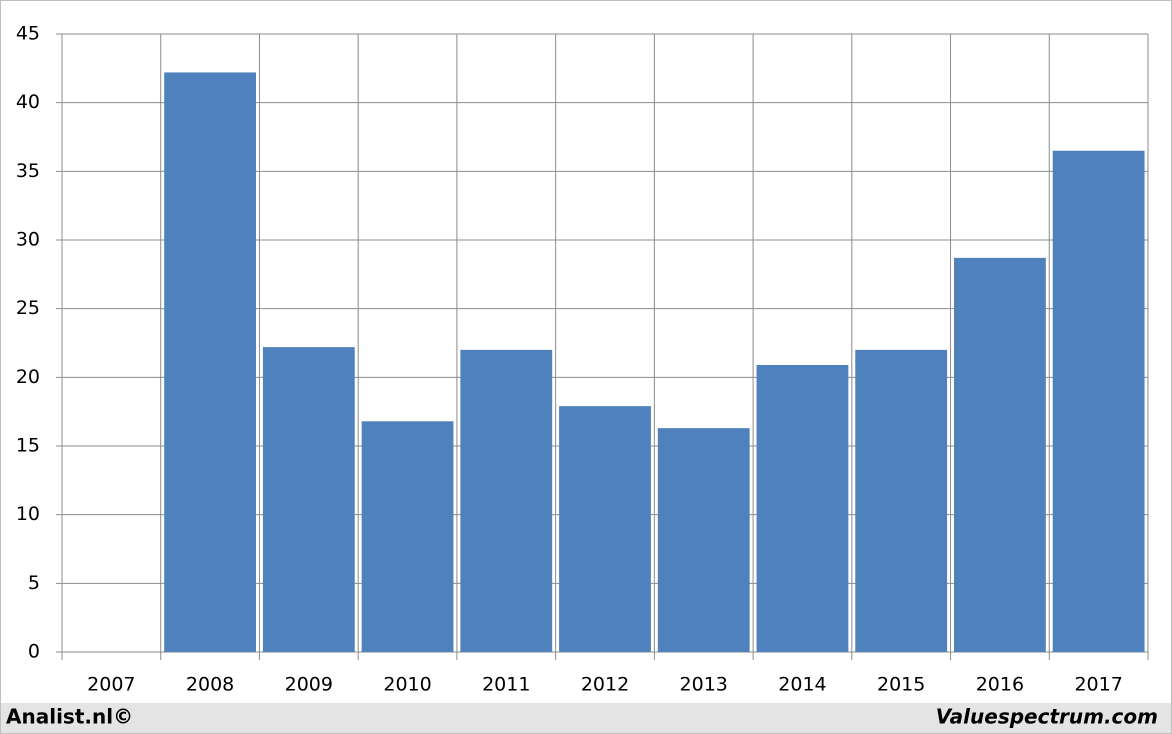 This screenshot has height=734, width=1172. Describe the element at coordinates (28, 377) in the screenshot. I see `y-tick-label: 20` at that location.